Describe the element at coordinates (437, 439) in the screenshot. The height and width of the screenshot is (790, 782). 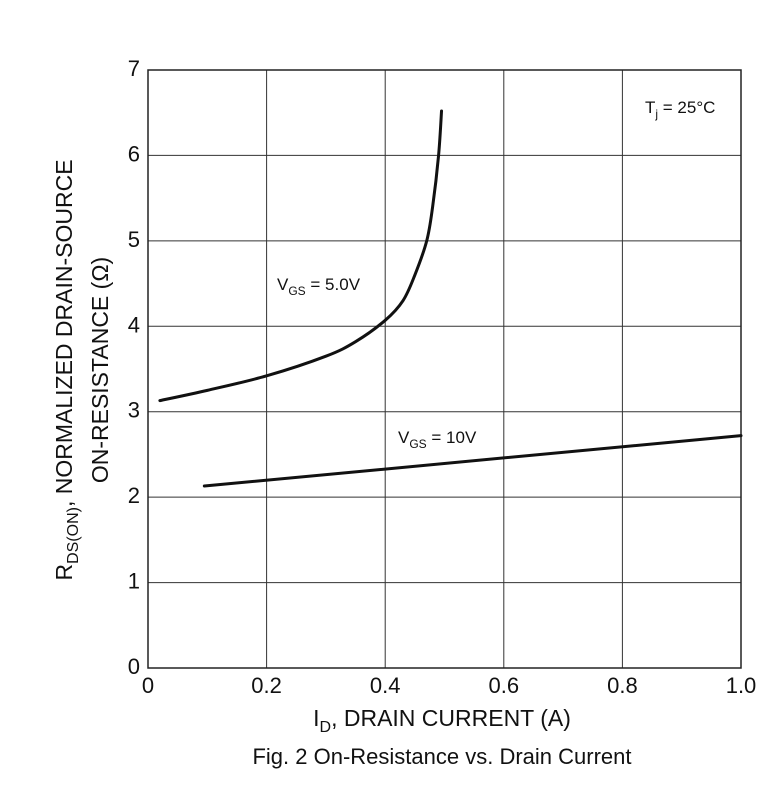
I see `series-label-vgs-10v: VGS = 10V` at that location.